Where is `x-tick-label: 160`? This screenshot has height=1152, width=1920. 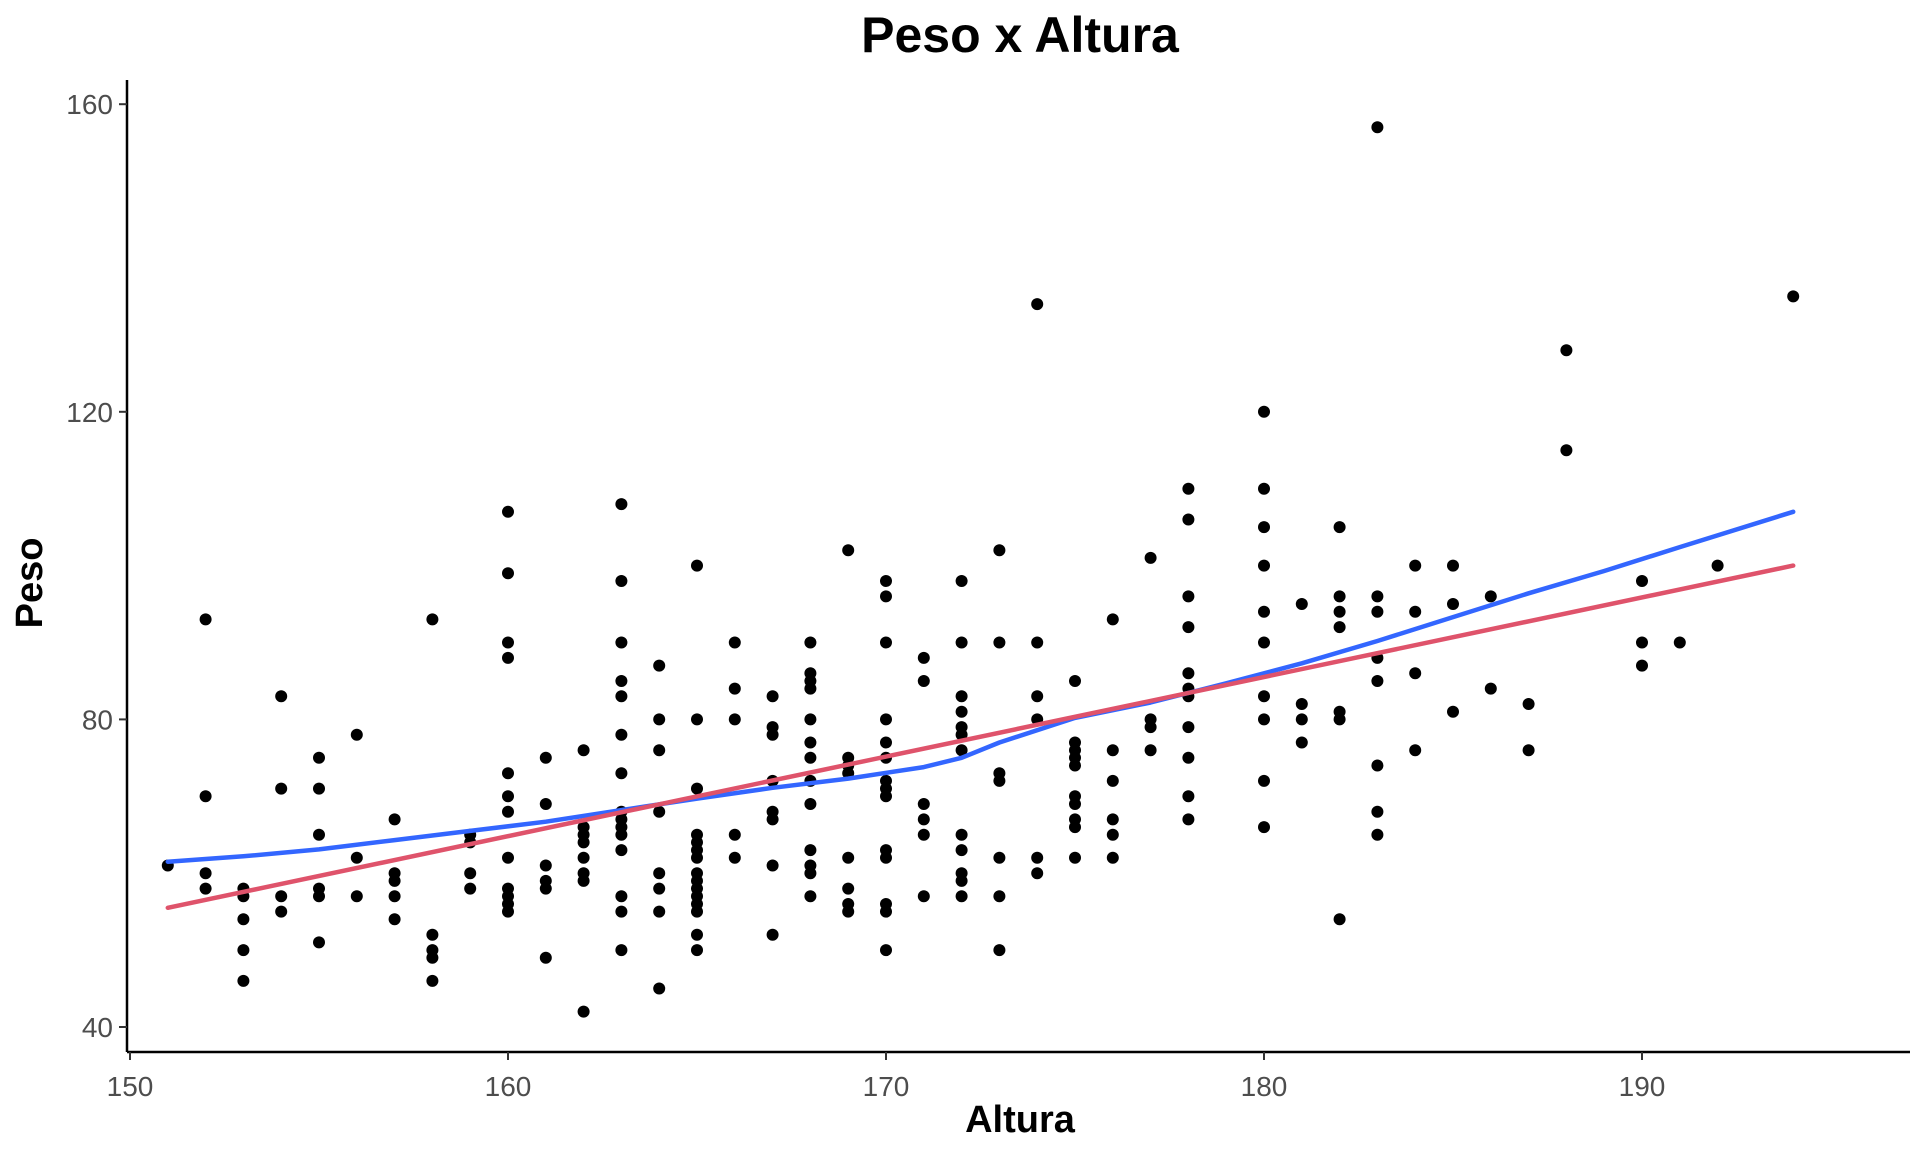 x-tick-label: 160 is located at coordinates (508, 1086).